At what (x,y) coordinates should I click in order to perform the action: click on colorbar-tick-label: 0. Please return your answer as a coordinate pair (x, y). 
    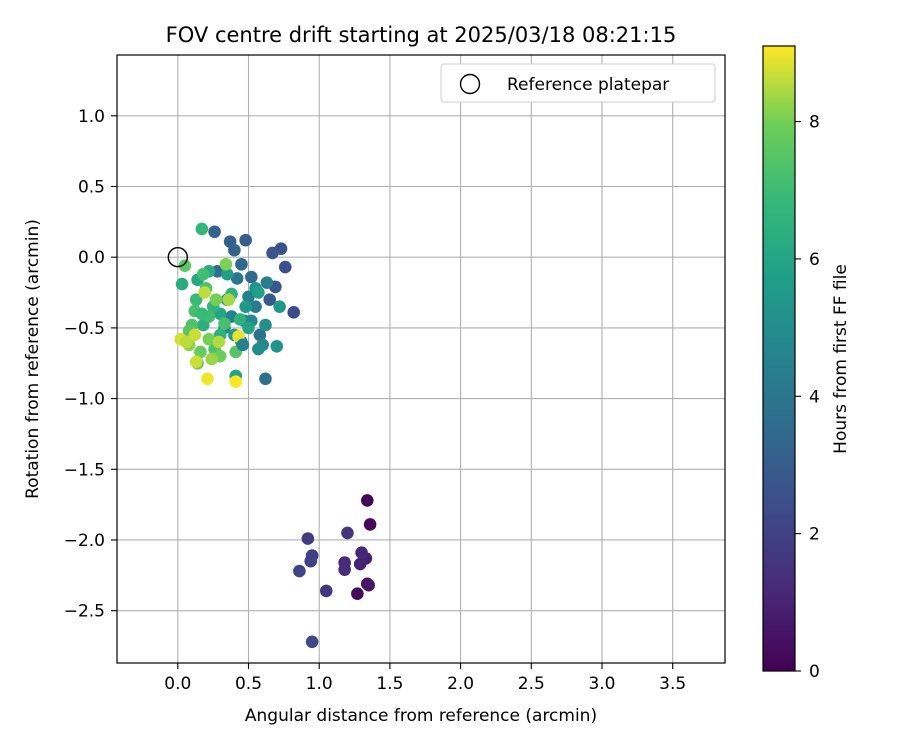
    Looking at the image, I should click on (814, 672).